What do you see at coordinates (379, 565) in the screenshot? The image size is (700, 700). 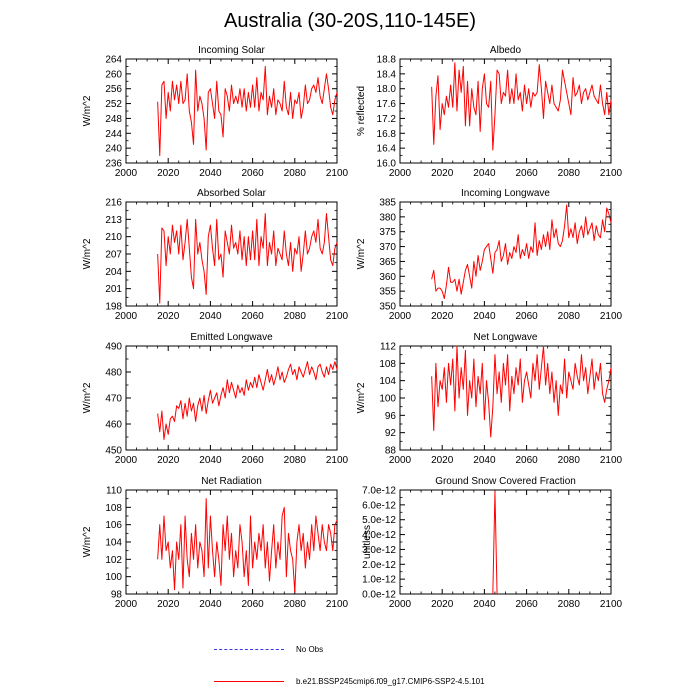 I see `y-tick-label: 2.0e-12` at bounding box center [379, 565].